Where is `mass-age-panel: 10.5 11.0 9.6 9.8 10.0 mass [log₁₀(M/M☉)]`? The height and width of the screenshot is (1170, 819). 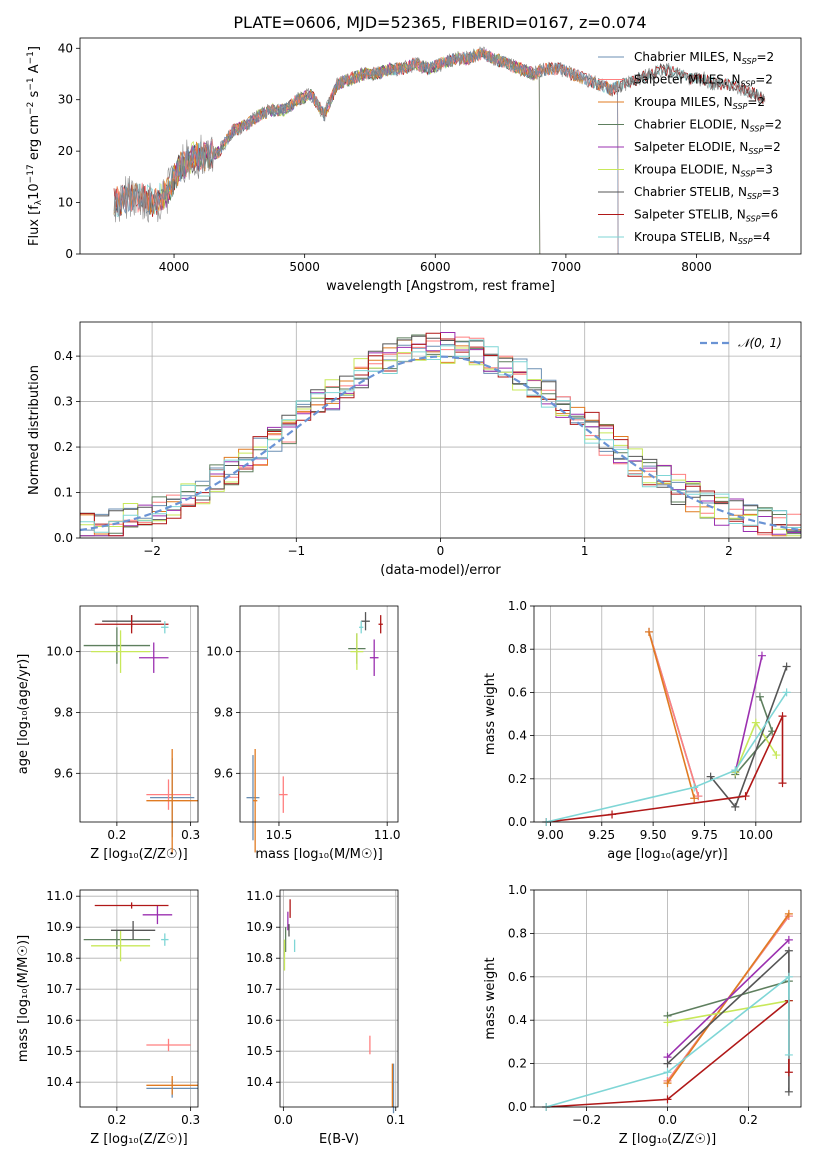
mass-age-panel: 10.5 11.0 9.6 9.8 10.0 mass [log₁₀(M/M☉)] is located at coordinates (303, 733).